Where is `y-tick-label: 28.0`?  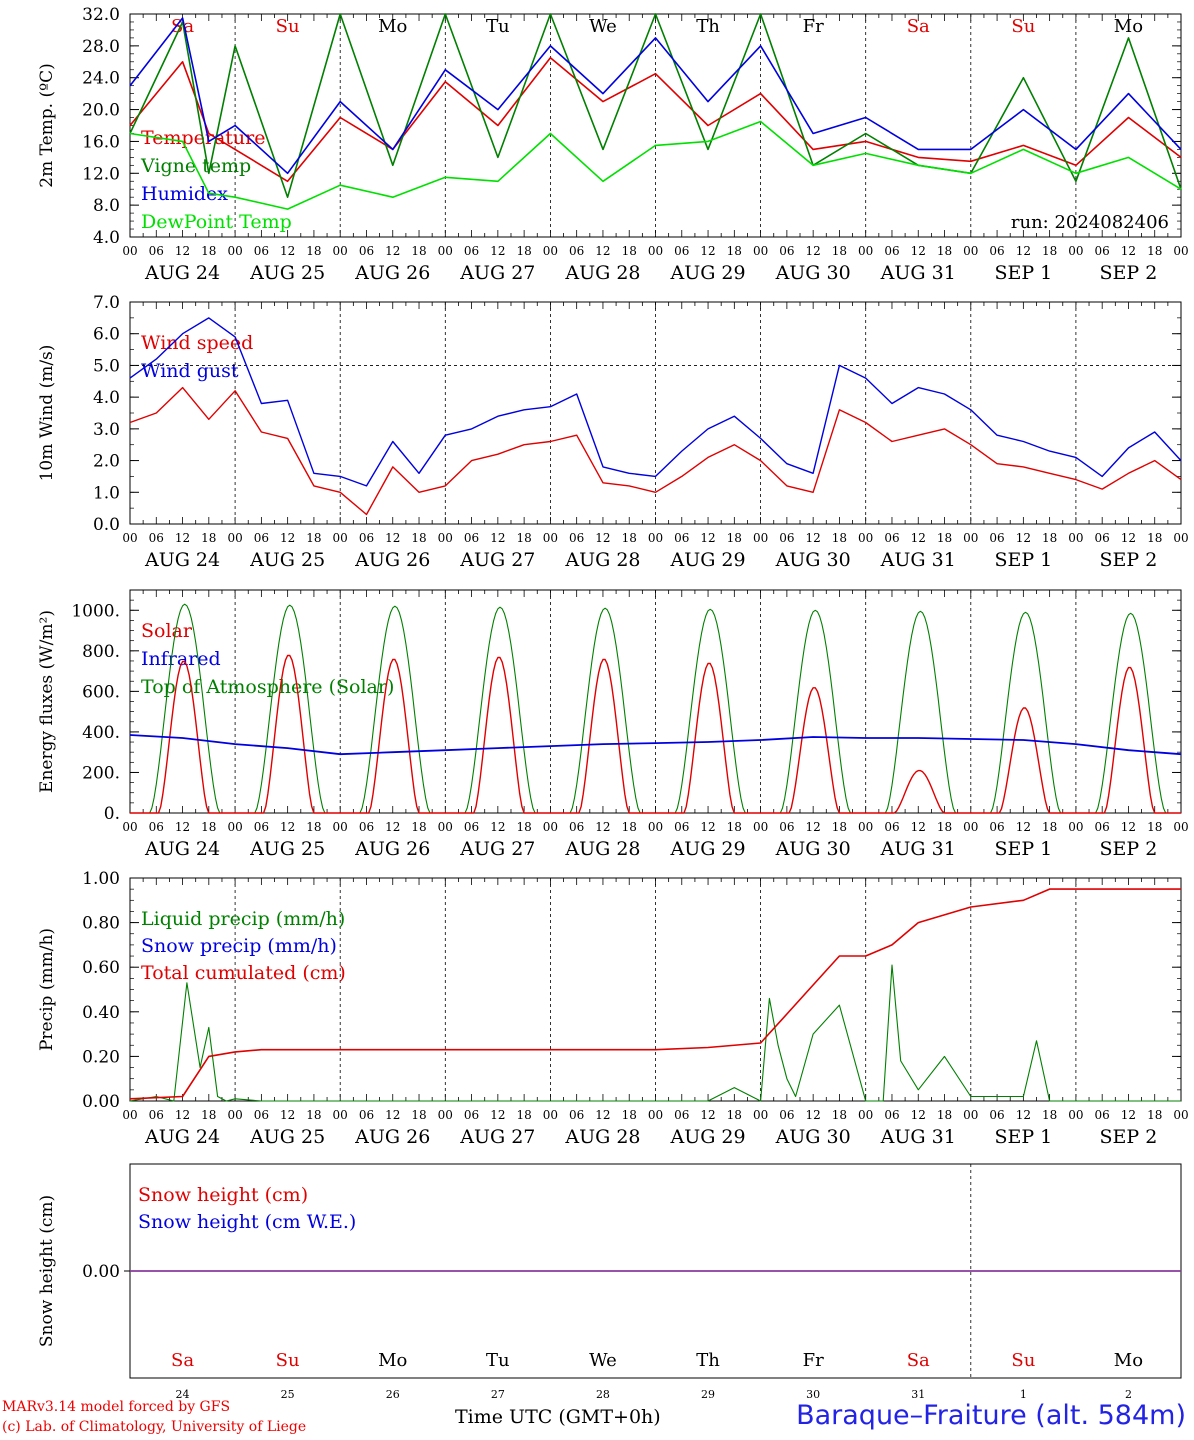 y-tick-label: 28.0 is located at coordinates (101, 47).